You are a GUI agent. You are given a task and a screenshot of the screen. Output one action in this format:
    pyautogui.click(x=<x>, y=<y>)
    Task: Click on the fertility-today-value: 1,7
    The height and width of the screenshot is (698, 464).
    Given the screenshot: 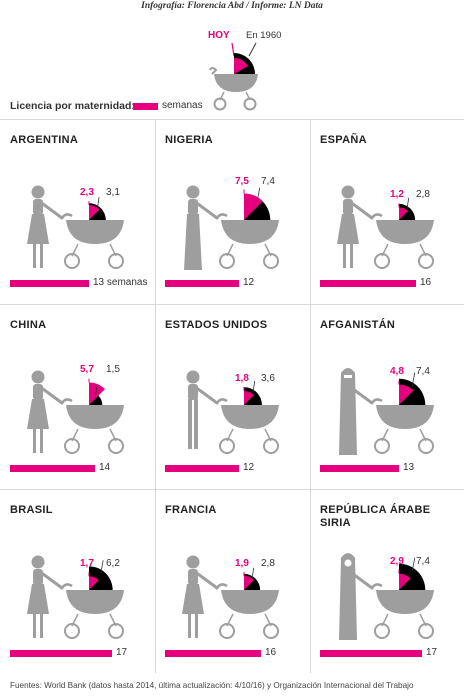 What is the action you would take?
    pyautogui.click(x=87, y=564)
    